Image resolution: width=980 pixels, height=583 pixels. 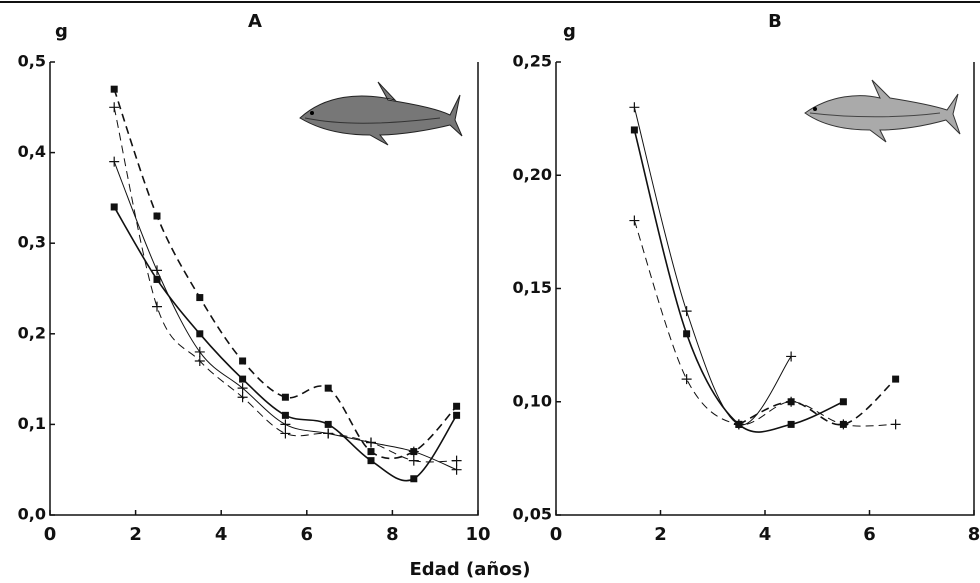 What do you see at coordinates (470, 569) in the screenshot?
I see `x-axis-label: Edad (años)` at bounding box center [470, 569].